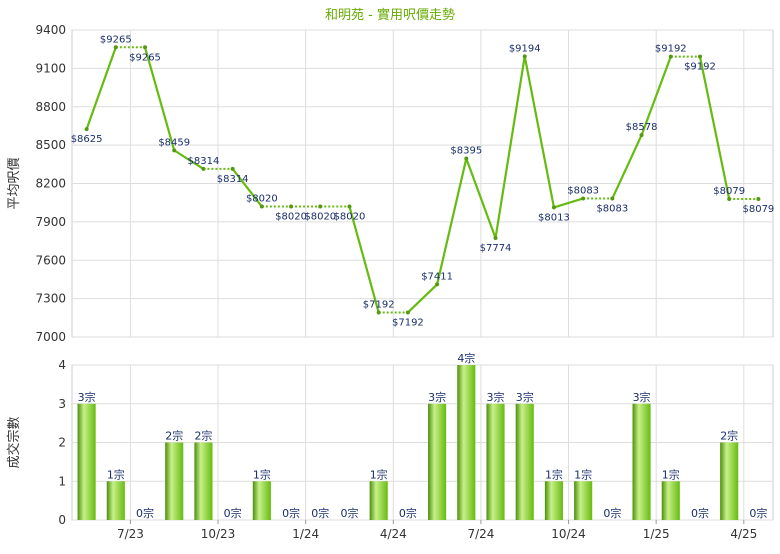 The height and width of the screenshot is (554, 780). Describe the element at coordinates (14, 442) in the screenshot. I see `volume-y-axis-label: 成交宗數` at that location.